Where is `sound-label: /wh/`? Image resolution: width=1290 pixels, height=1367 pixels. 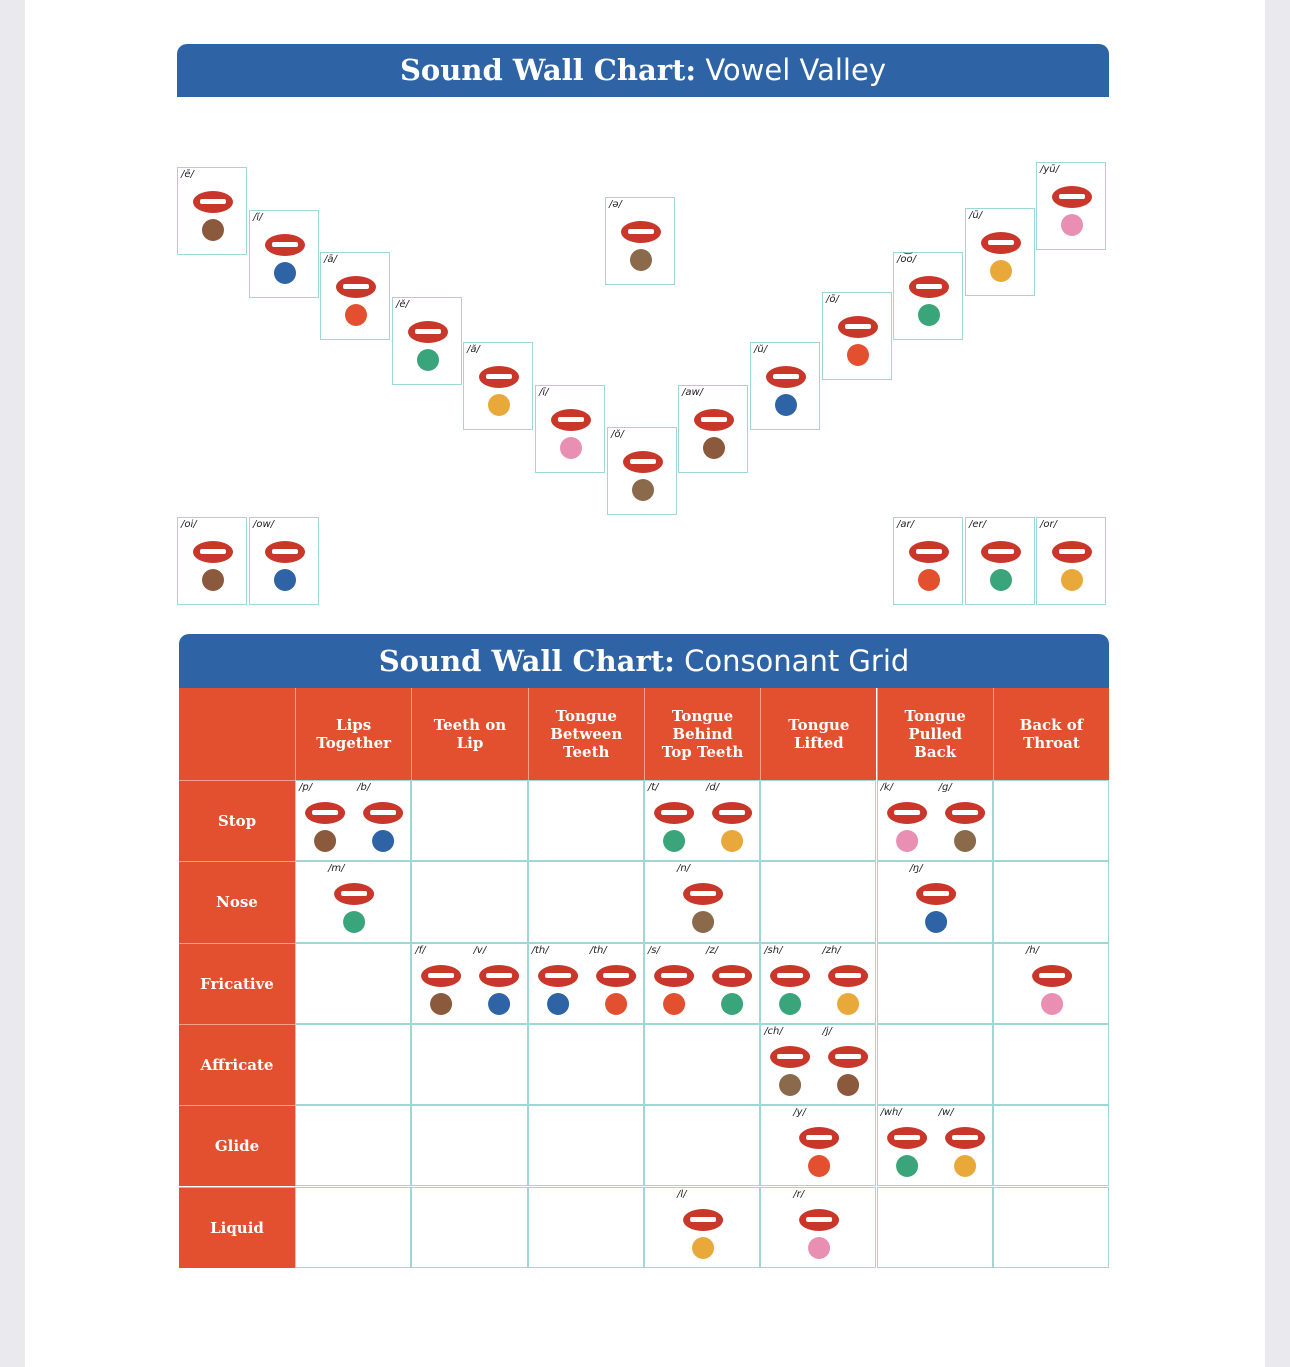
sound-label: /wh/ is located at coordinates (891, 1113).